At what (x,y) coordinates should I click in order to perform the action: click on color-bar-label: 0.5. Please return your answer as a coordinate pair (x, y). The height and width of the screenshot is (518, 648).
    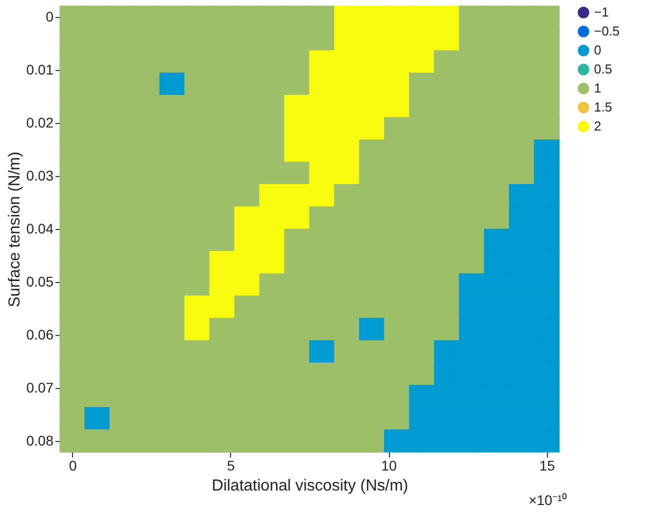
    Looking at the image, I should click on (603, 69).